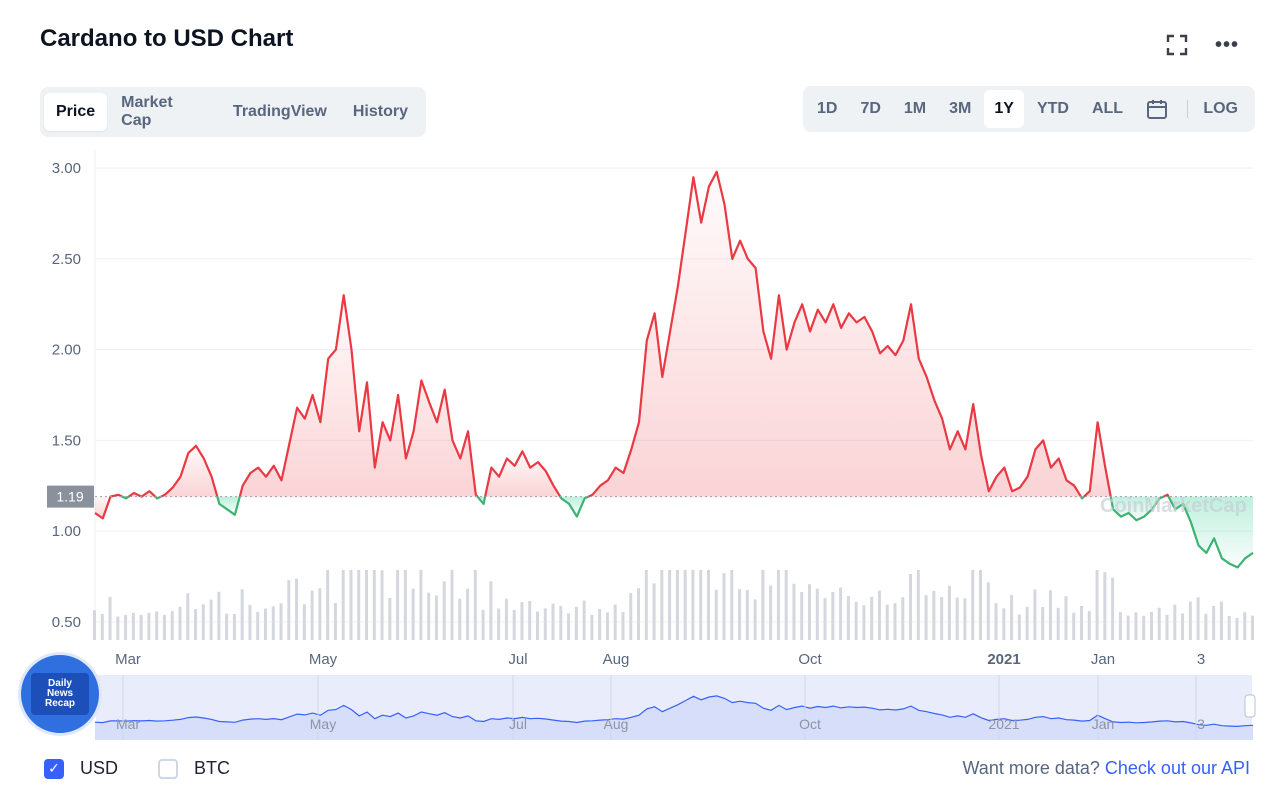 This screenshot has width=1280, height=804. What do you see at coordinates (870, 108) in the screenshot?
I see `range-7d: 7D` at bounding box center [870, 108].